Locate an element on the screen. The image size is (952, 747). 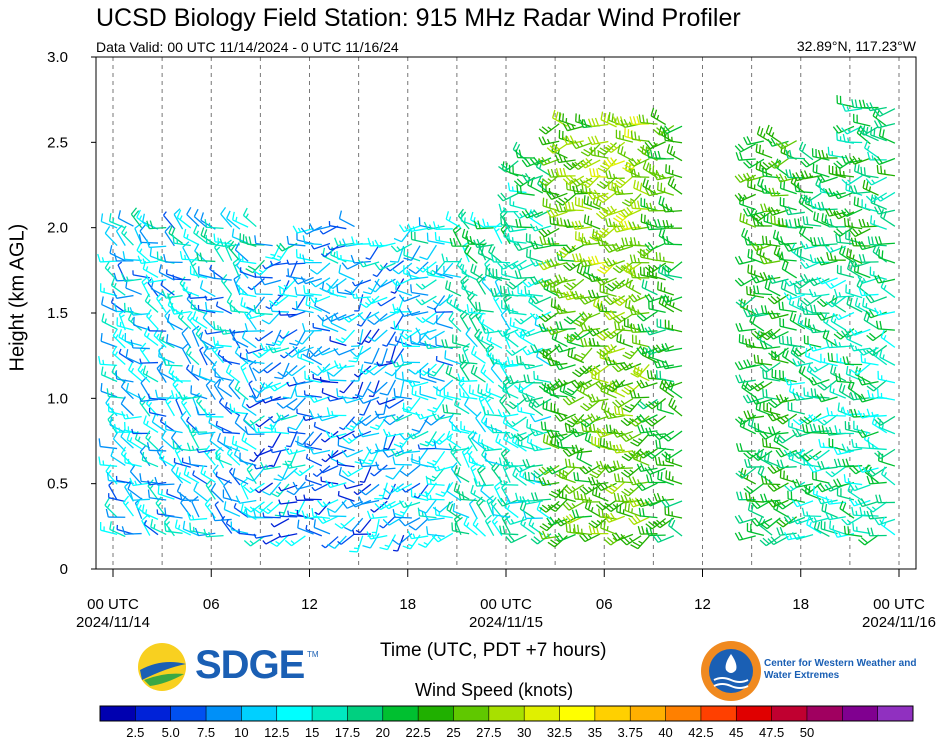
x-tick-label: 00 UTC is located at coordinates (113, 604).